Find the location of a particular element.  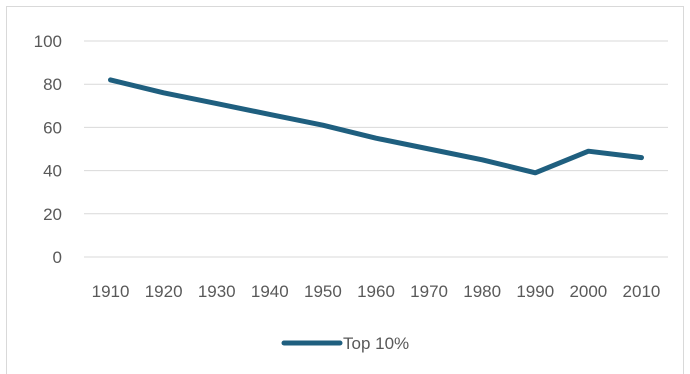

x-tick-label: 1950 is located at coordinates (323, 291).